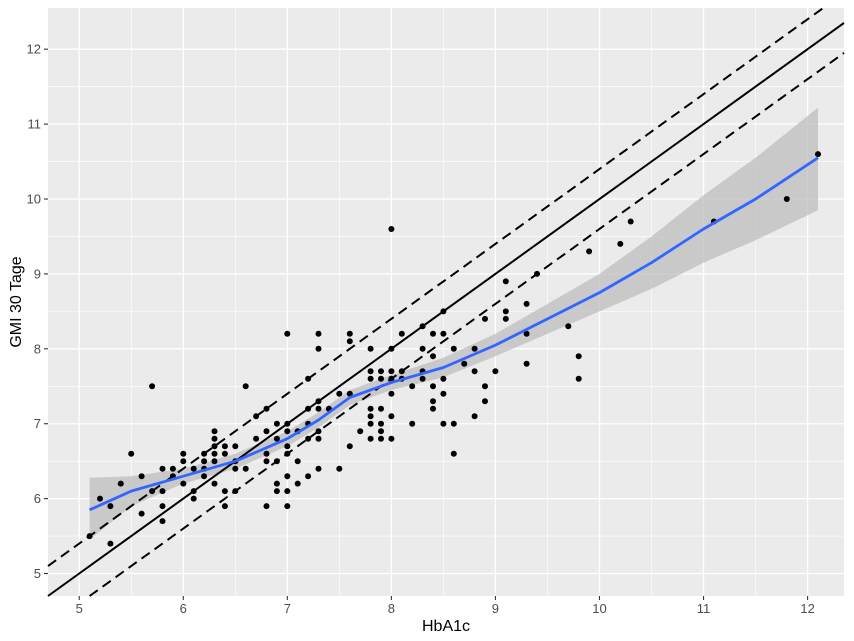  I want to click on y-tick-label: 7, so click(37, 423).